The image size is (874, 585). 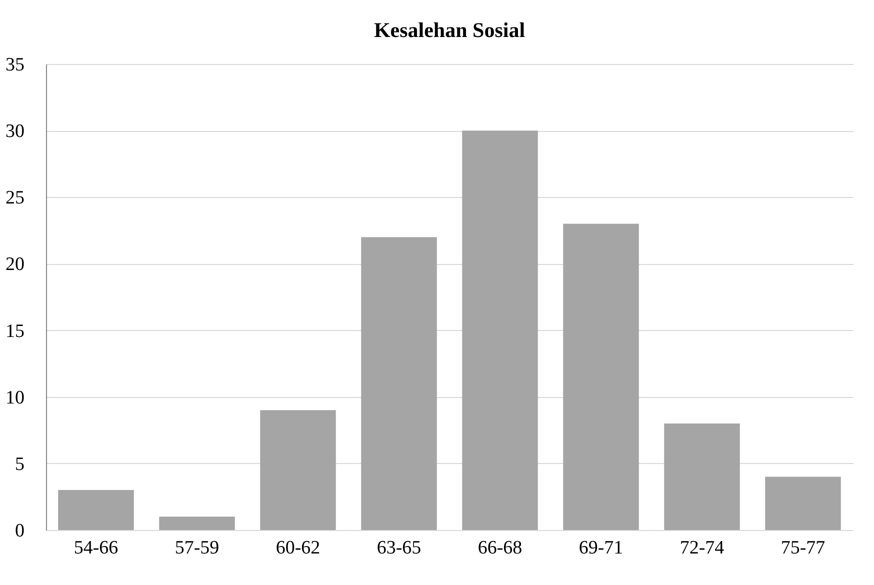 I want to click on y-tick-label: 15, so click(x=15, y=331).